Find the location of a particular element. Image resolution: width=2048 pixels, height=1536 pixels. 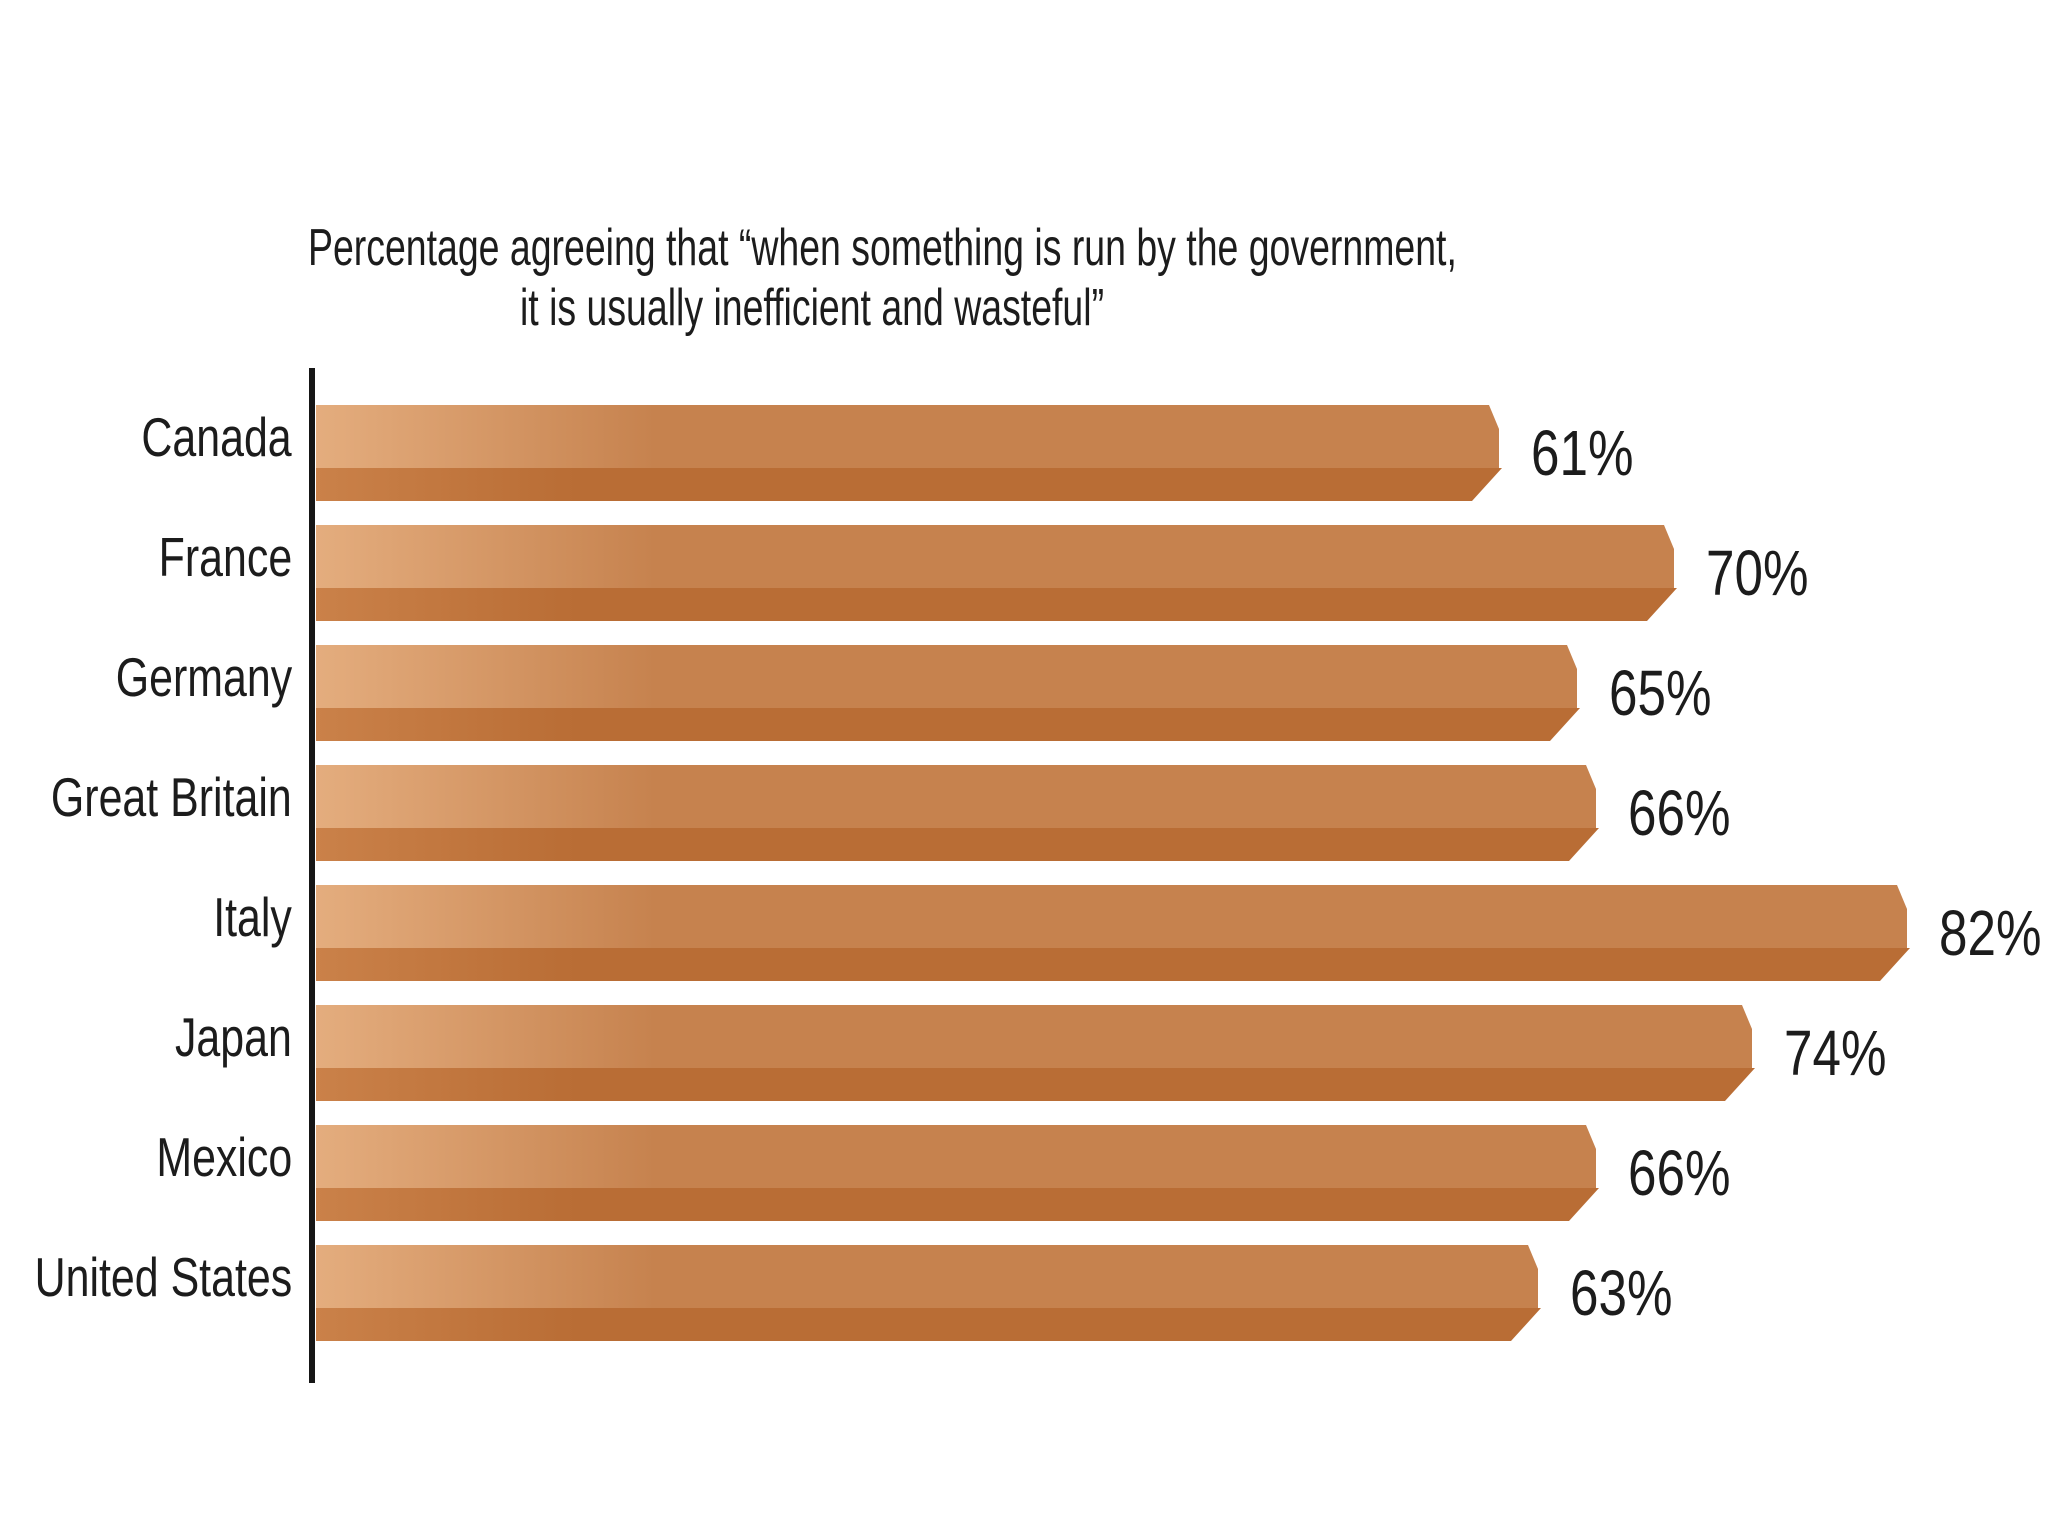

bar-bottom-edge-germany is located at coordinates (948, 724).